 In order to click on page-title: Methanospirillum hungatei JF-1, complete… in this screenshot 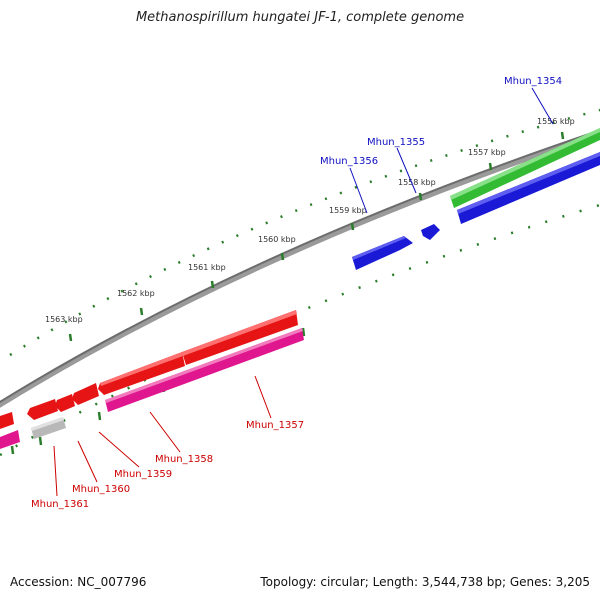, I will do `click(300, 17)`.